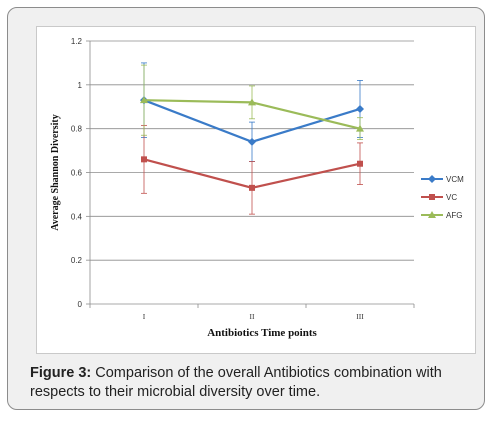  I want to click on y-tick-label: 1, so click(80, 85).